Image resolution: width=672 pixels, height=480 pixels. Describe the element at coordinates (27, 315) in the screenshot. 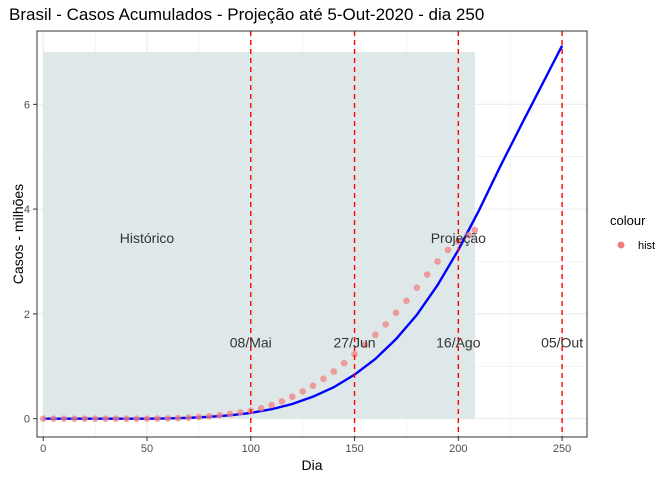

I see `y-tick-label: 2` at that location.